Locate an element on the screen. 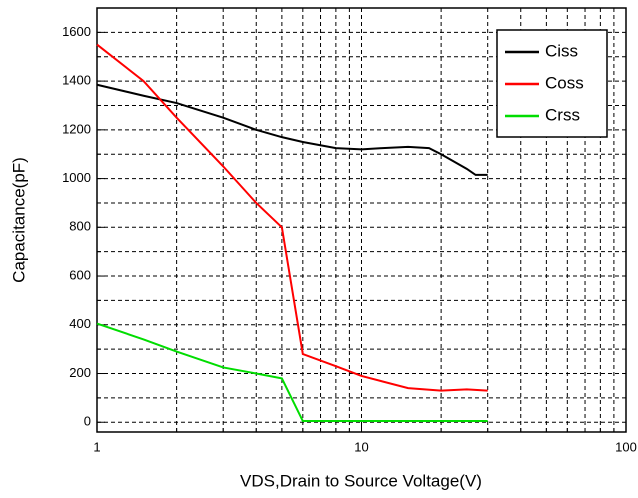 The height and width of the screenshot is (498, 638). legend-label: Crss is located at coordinates (562, 114).